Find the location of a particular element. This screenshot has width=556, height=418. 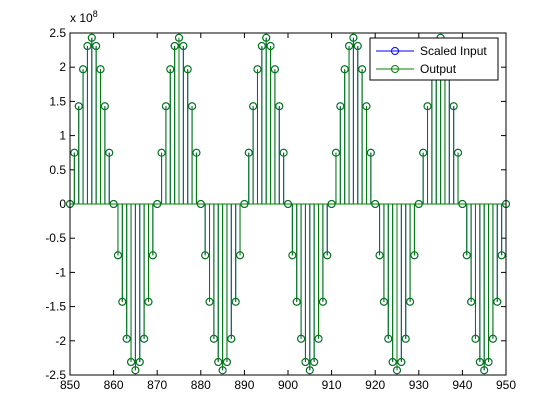

exponent-base: x 10 is located at coordinates (81, 18).